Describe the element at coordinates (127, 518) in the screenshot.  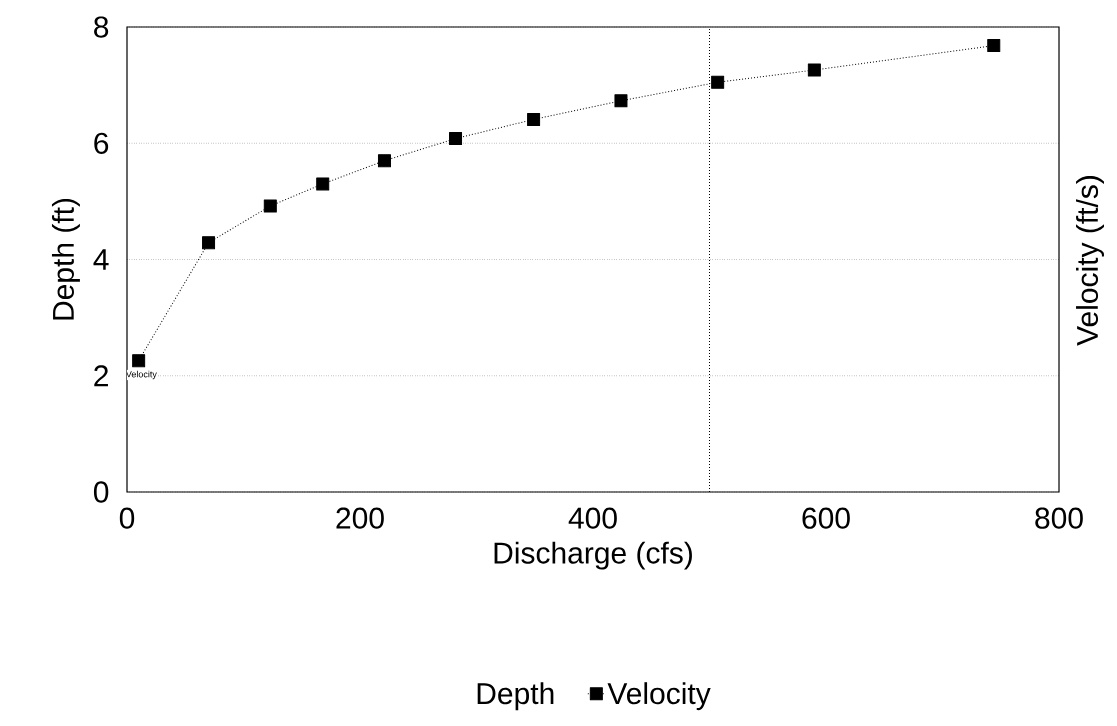
I see `x-tick-label: 0` at that location.